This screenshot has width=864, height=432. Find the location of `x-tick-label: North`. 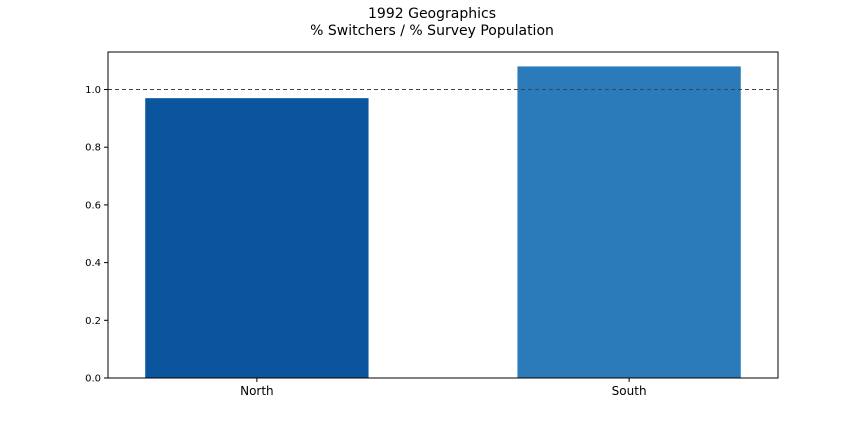

x-tick-label: North is located at coordinates (257, 391).